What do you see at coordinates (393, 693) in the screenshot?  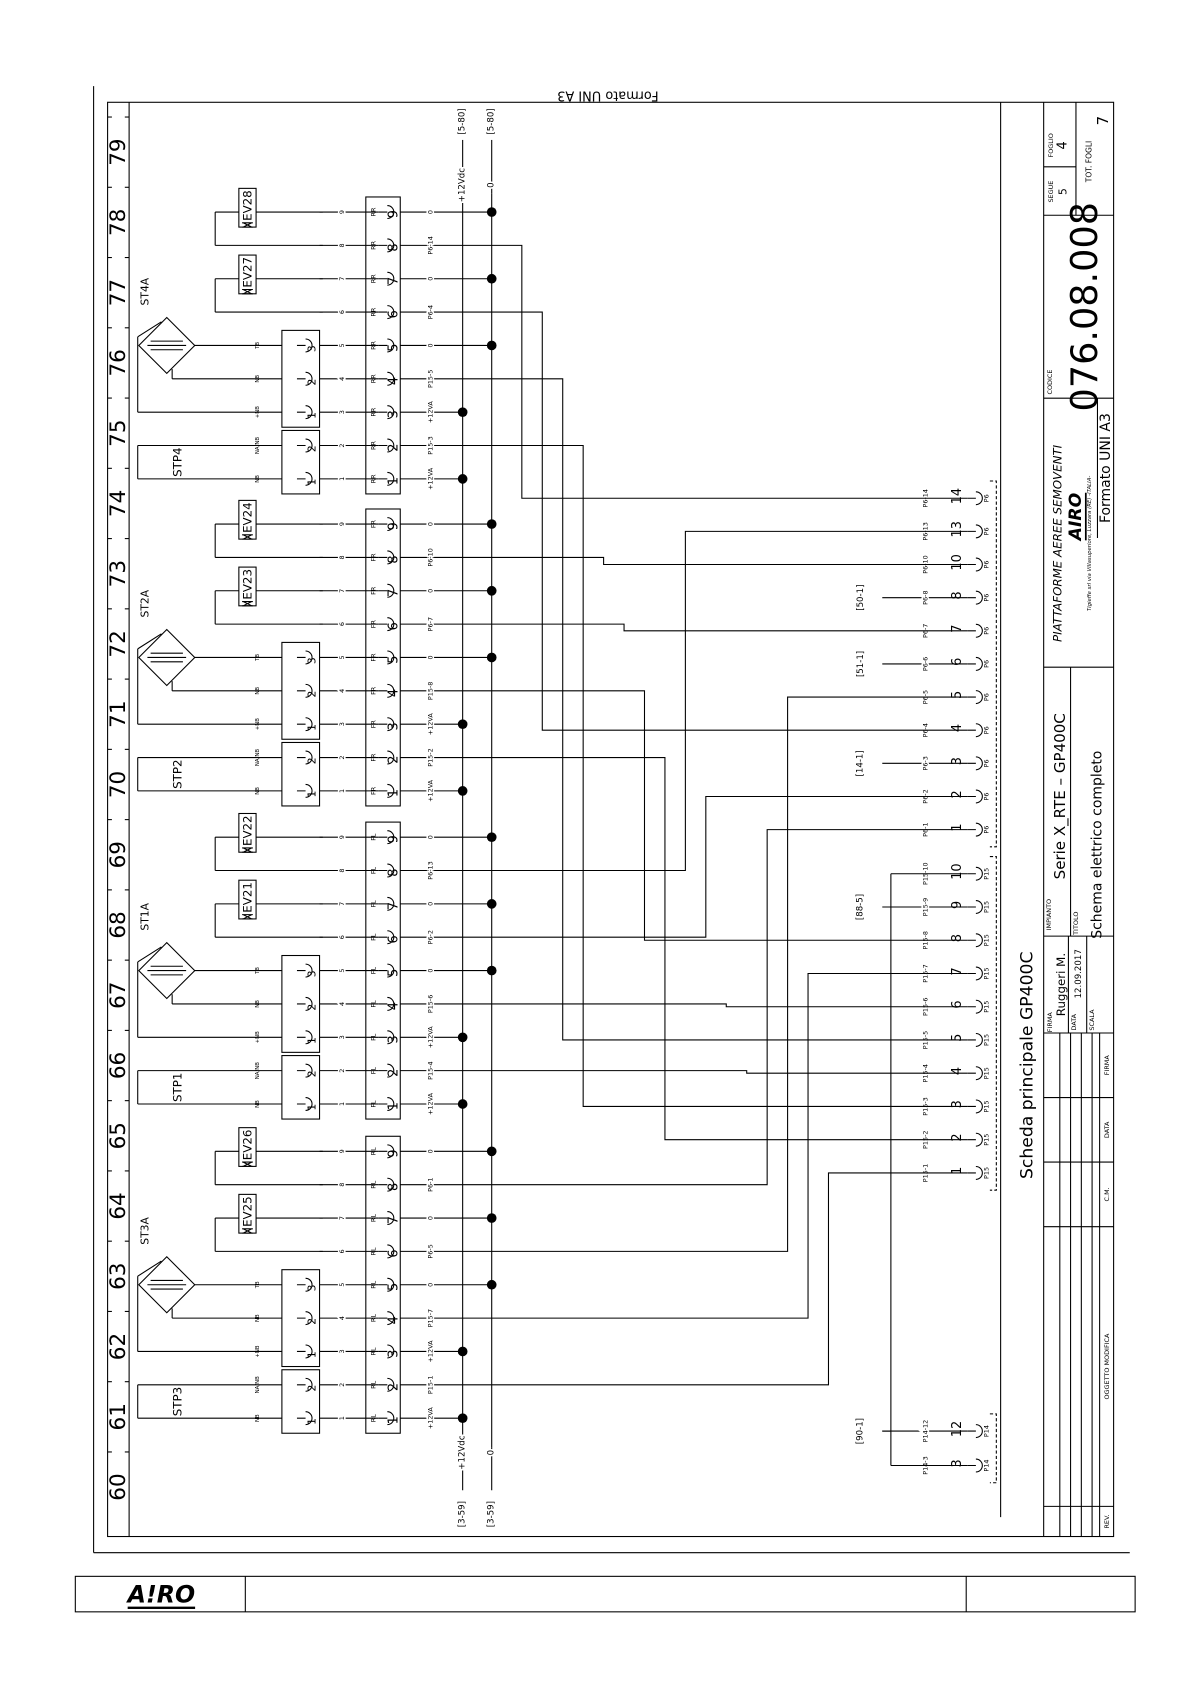 I see `board-pin: 4` at bounding box center [393, 693].